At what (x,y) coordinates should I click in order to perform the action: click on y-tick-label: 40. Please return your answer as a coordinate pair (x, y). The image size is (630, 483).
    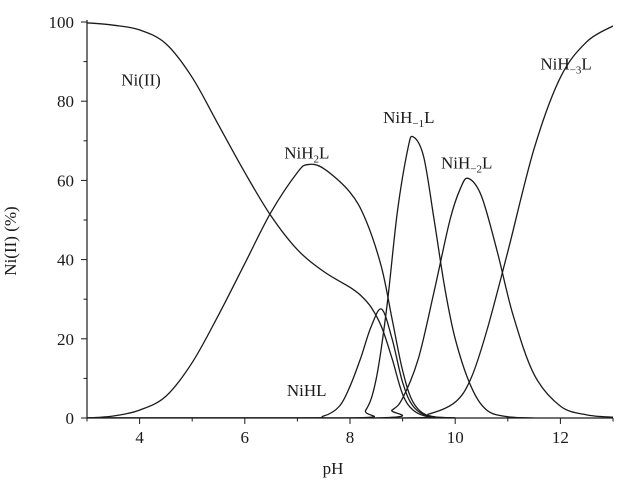
    Looking at the image, I should click on (65, 260).